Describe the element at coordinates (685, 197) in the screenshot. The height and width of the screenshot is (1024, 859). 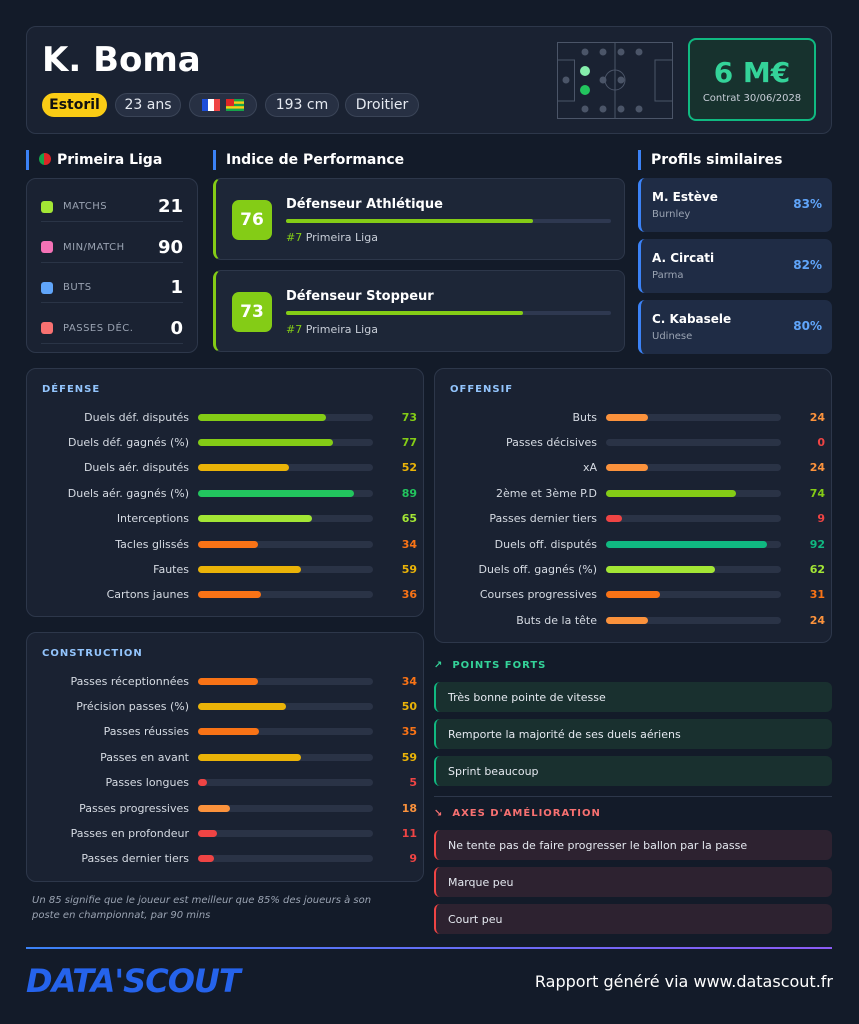
I see `similar-name: M. Estève` at that location.